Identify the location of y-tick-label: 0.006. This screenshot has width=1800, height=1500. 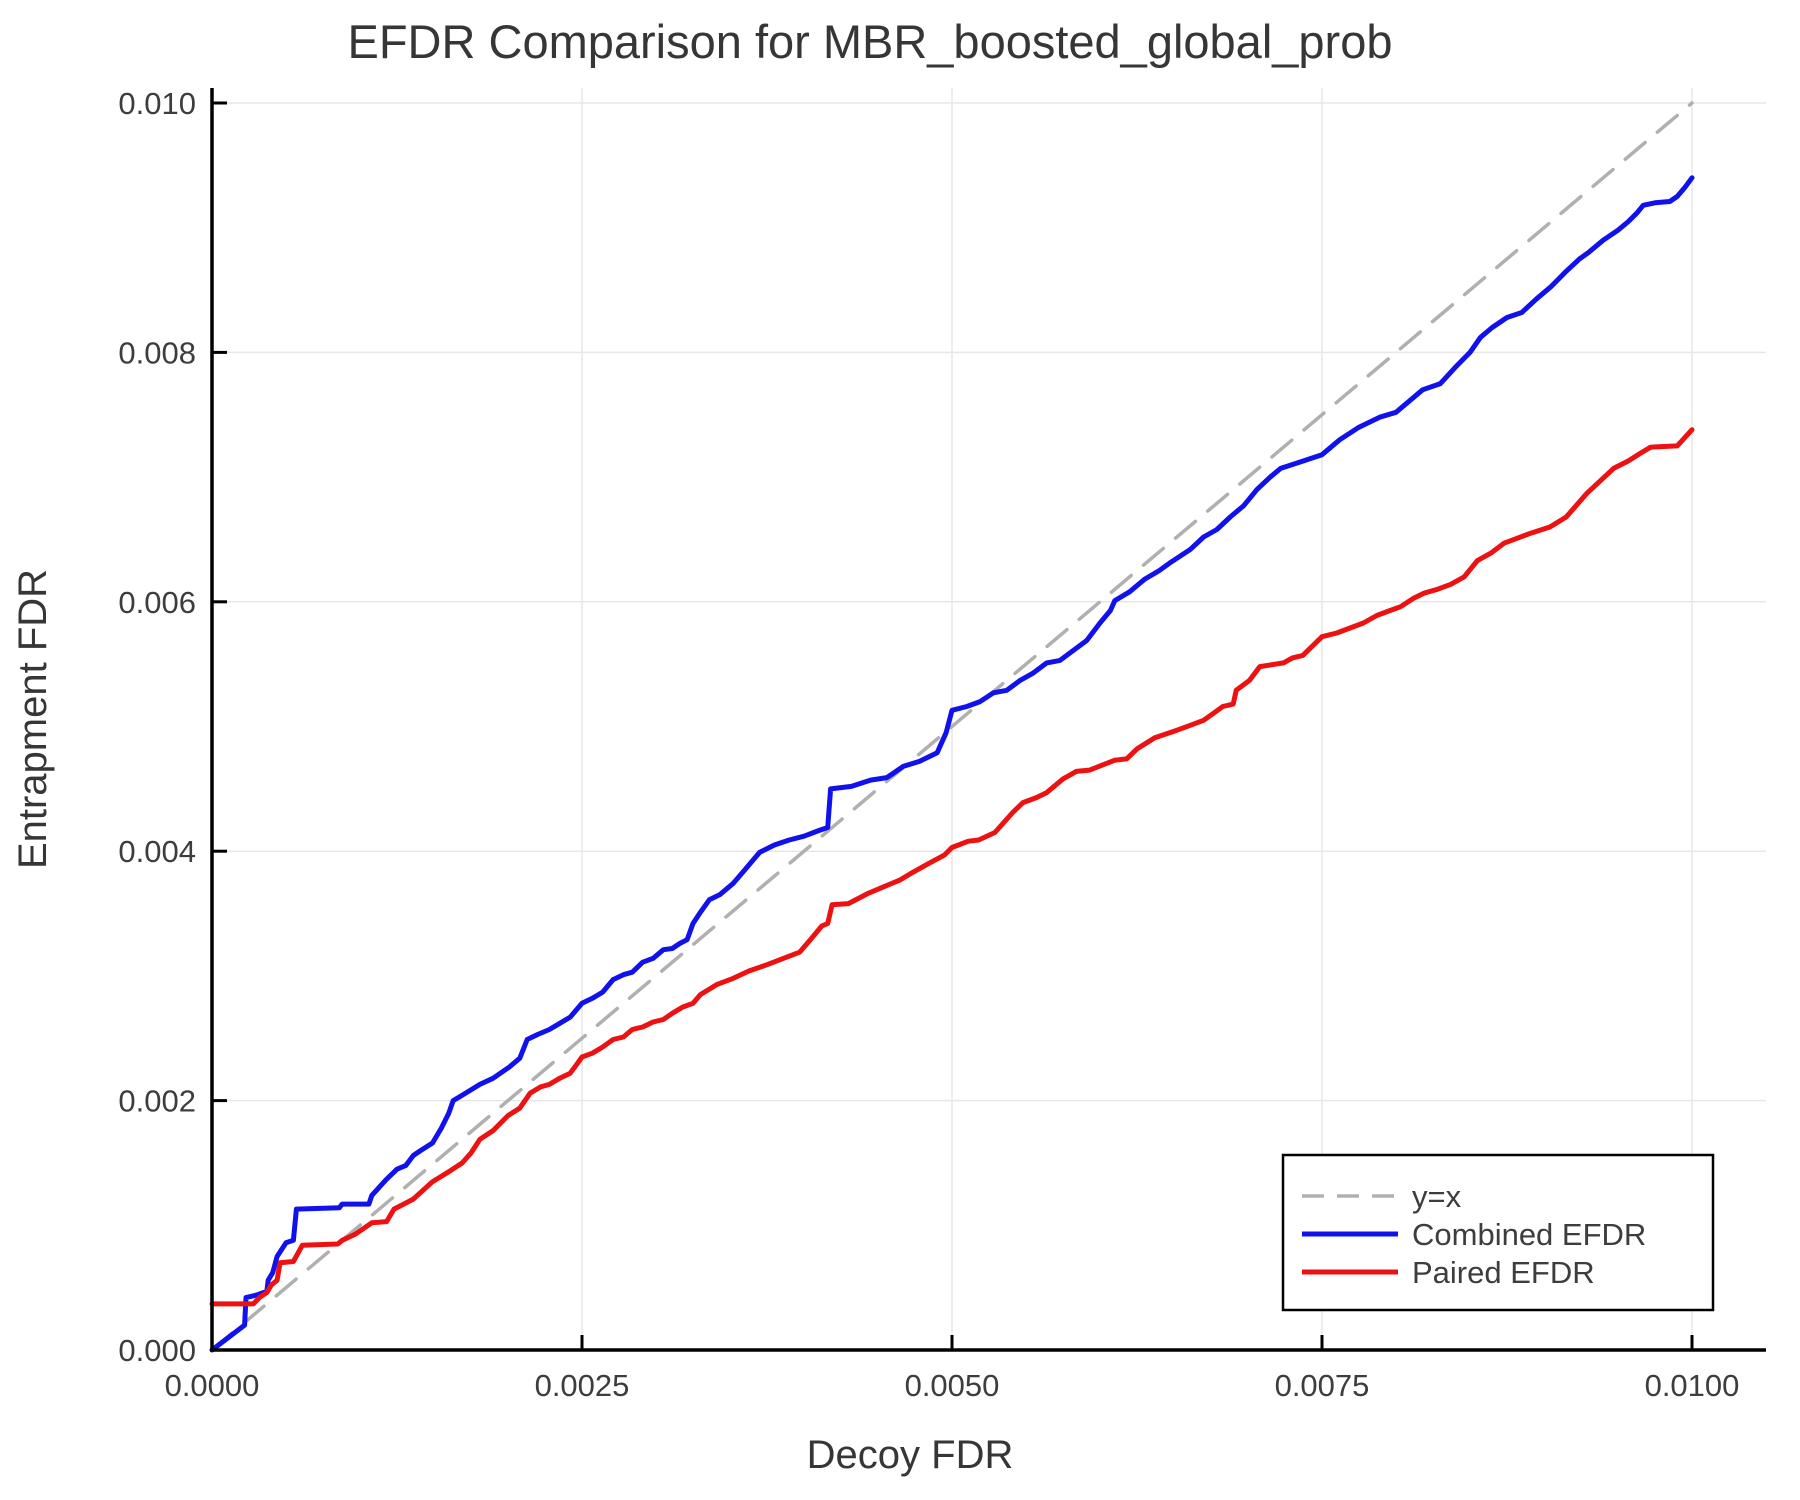
(157, 602).